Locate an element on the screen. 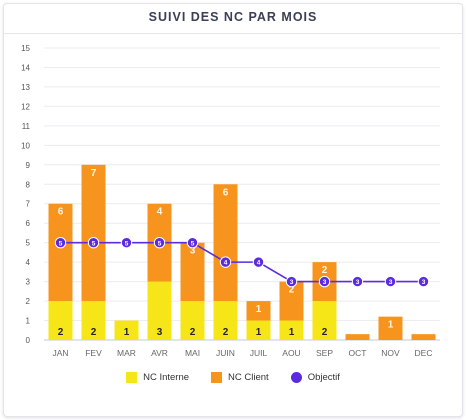 Image resolution: width=466 pixels, height=420 pixels. chart-legend: NC Interne NC Client Objectif is located at coordinates (233, 377).